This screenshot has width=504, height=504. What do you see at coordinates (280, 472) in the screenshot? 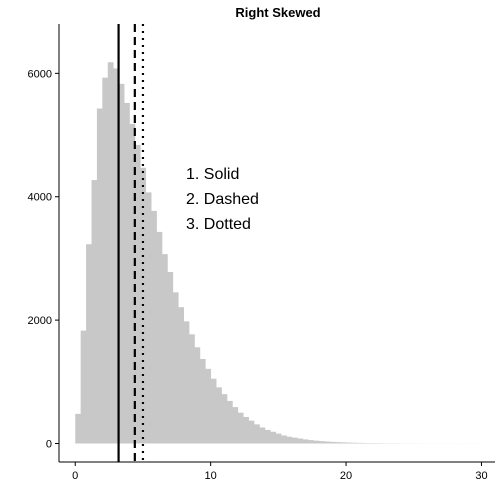
I see `x-axis-ticks: 0 10 20 30` at bounding box center [280, 472].